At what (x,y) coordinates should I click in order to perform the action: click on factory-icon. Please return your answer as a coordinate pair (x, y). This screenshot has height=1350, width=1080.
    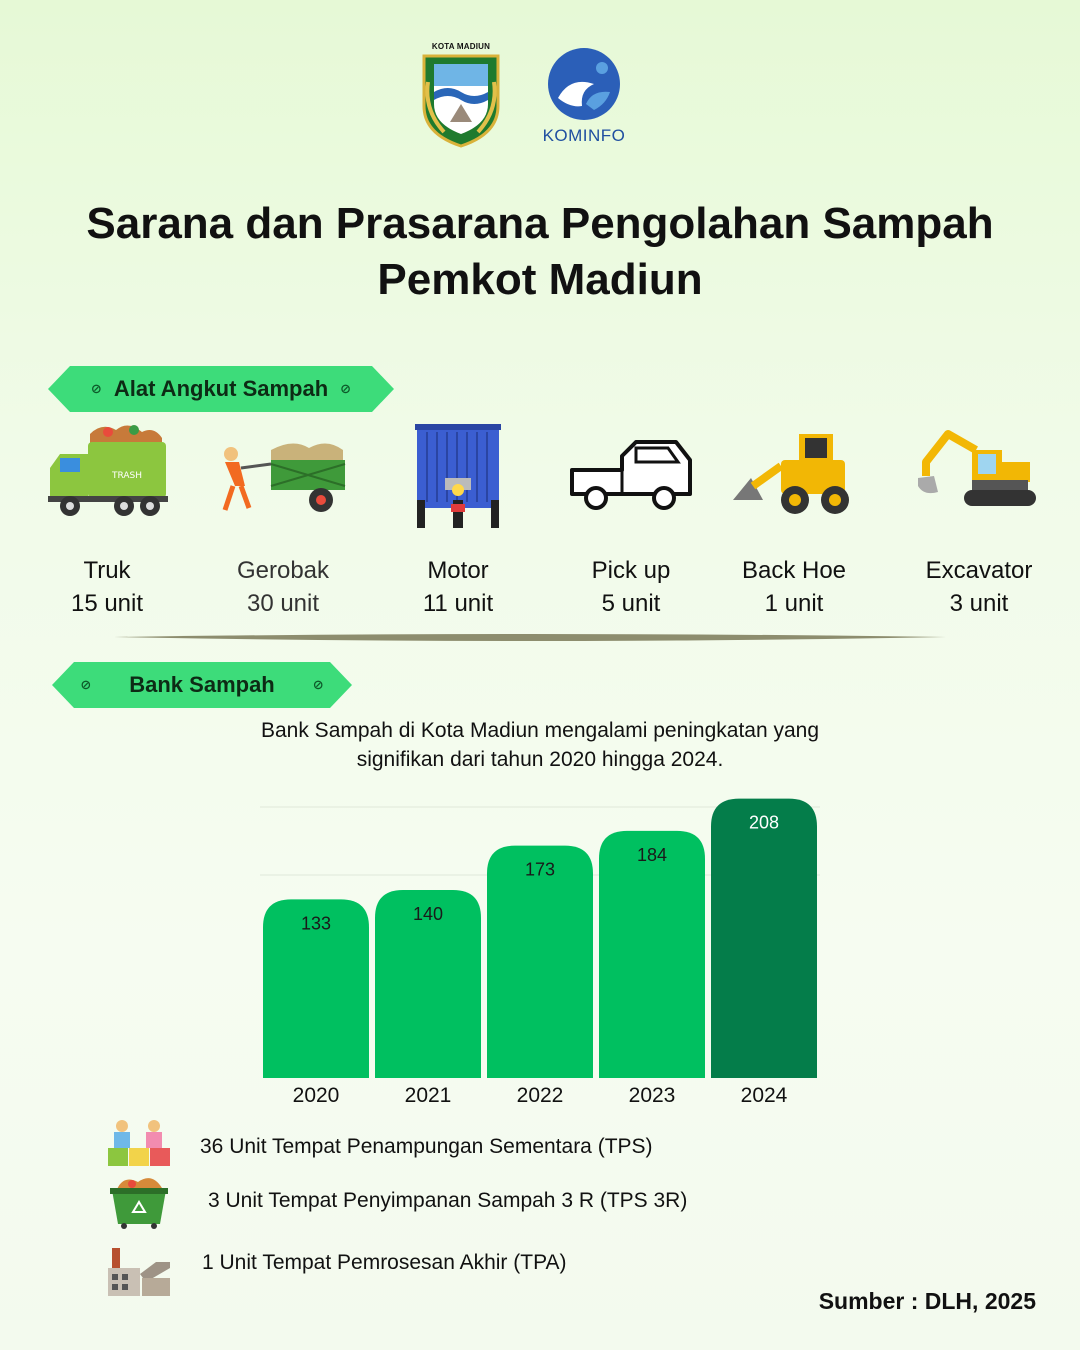
    Looking at the image, I should click on (139, 1272).